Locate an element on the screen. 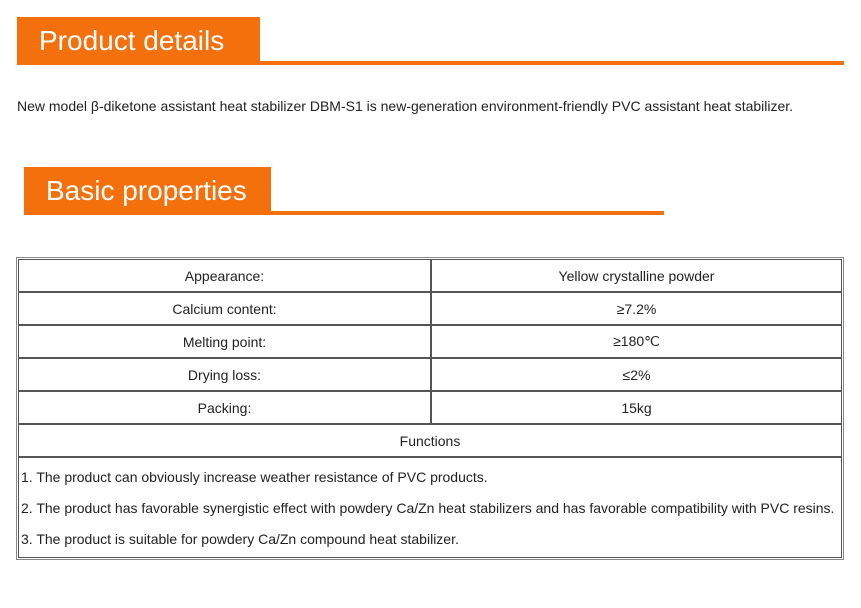 This screenshot has width=861, height=608. property-label: Calcium content: is located at coordinates (224, 308).